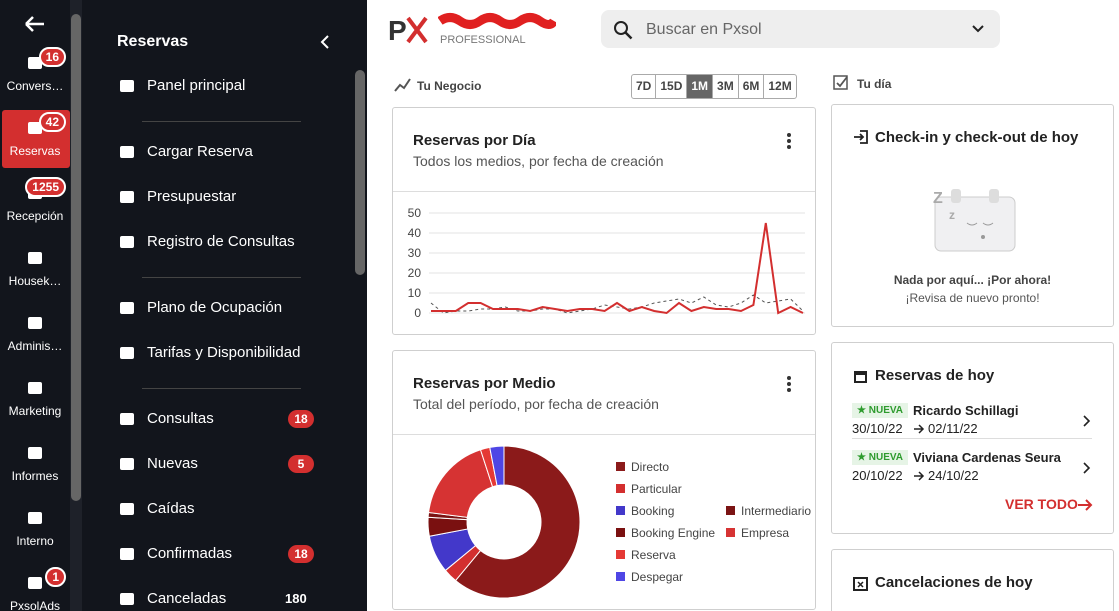 This screenshot has width=1119, height=611. What do you see at coordinates (200, 151) in the screenshot?
I see `menu-item: Cargar Reserva` at bounding box center [200, 151].